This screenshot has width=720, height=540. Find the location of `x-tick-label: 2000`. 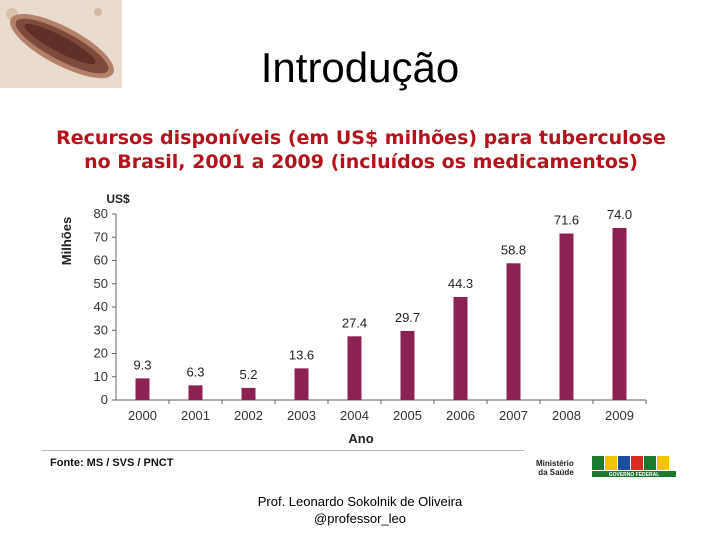

x-tick-label: 2000 is located at coordinates (142, 415).